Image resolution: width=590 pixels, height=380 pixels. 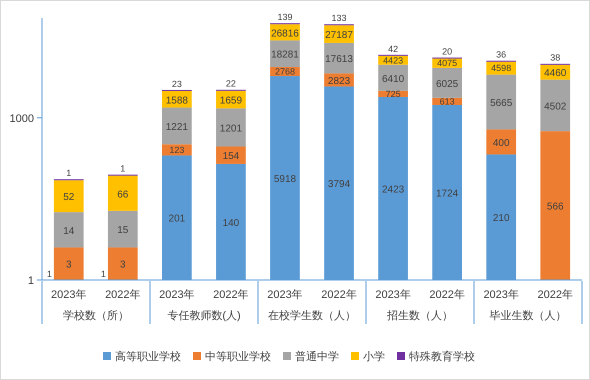 I want to click on legend-label: 小学, so click(x=374, y=356).